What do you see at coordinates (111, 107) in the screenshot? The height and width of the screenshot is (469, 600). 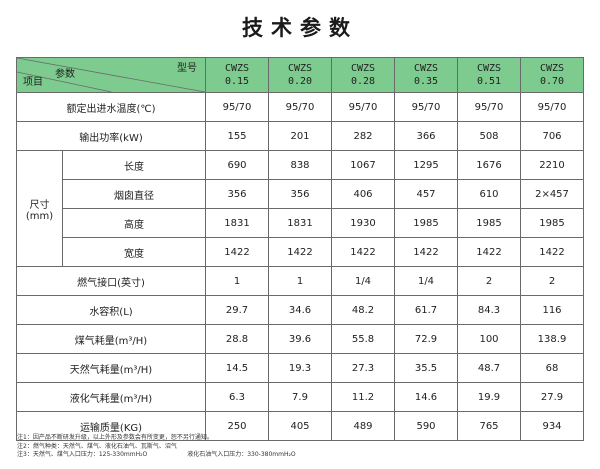 I see `row-label: 额定出进水温度(℃)` at bounding box center [111, 107].